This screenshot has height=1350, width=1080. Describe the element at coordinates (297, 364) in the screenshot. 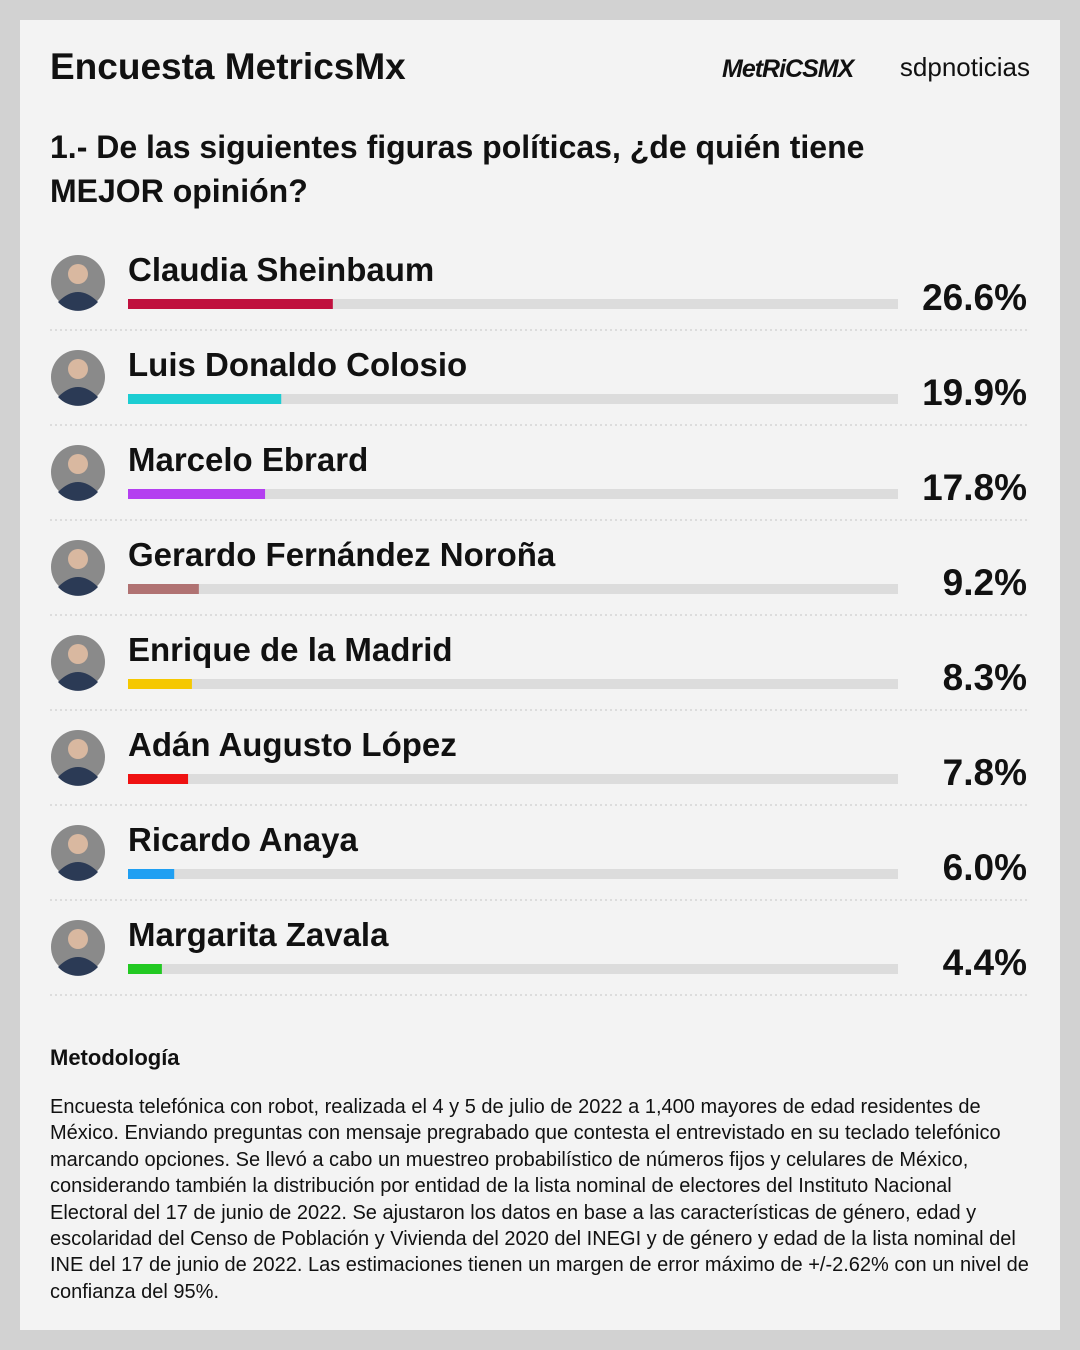

I see `category-label: Luis Donaldo Colosio` at that location.